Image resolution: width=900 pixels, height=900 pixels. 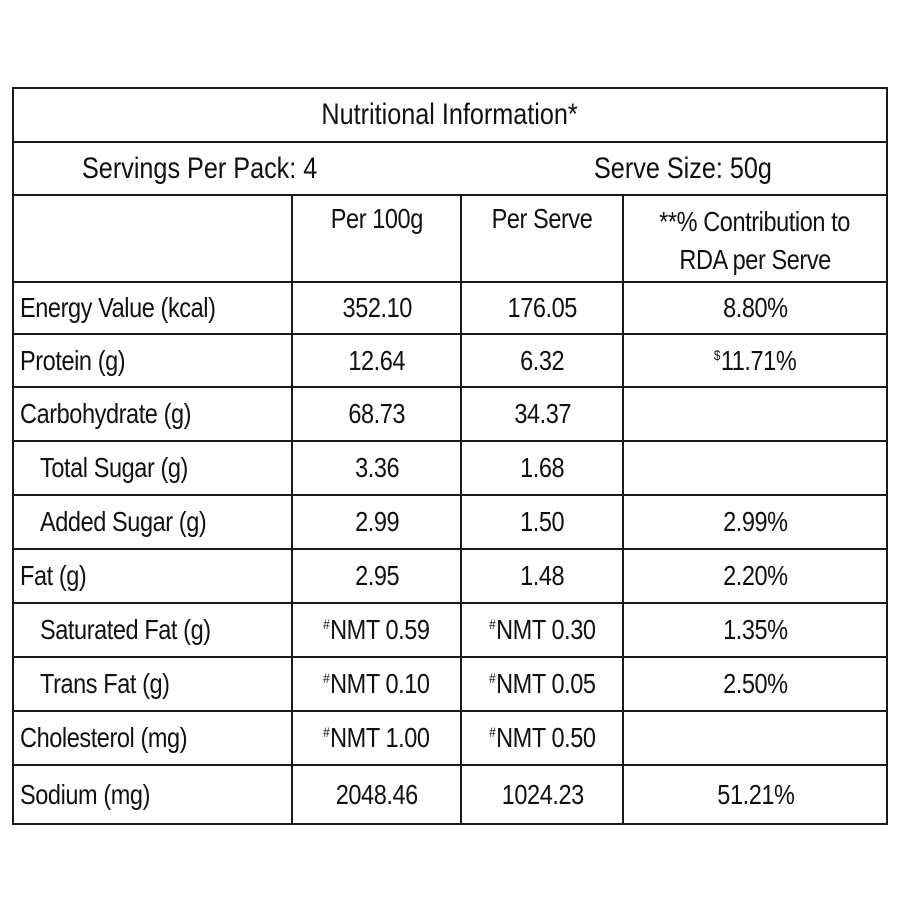 I want to click on servings-row: Servings Per Pack: 4 Serve Size: 50g, so click(x=450, y=169).